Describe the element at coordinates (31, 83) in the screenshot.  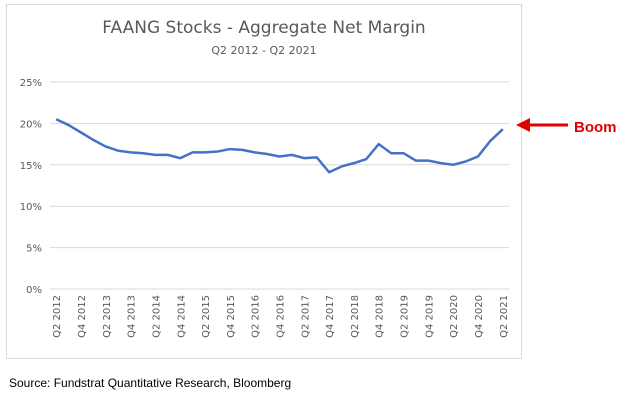
I see `y-tick-label: 25%` at that location.